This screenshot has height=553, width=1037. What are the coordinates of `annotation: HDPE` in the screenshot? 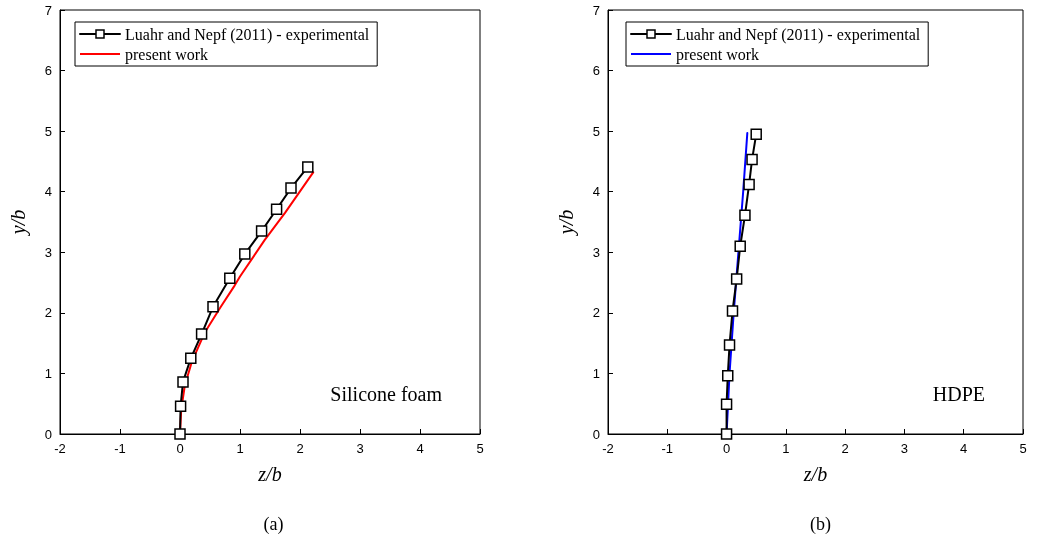 It's located at (959, 394).